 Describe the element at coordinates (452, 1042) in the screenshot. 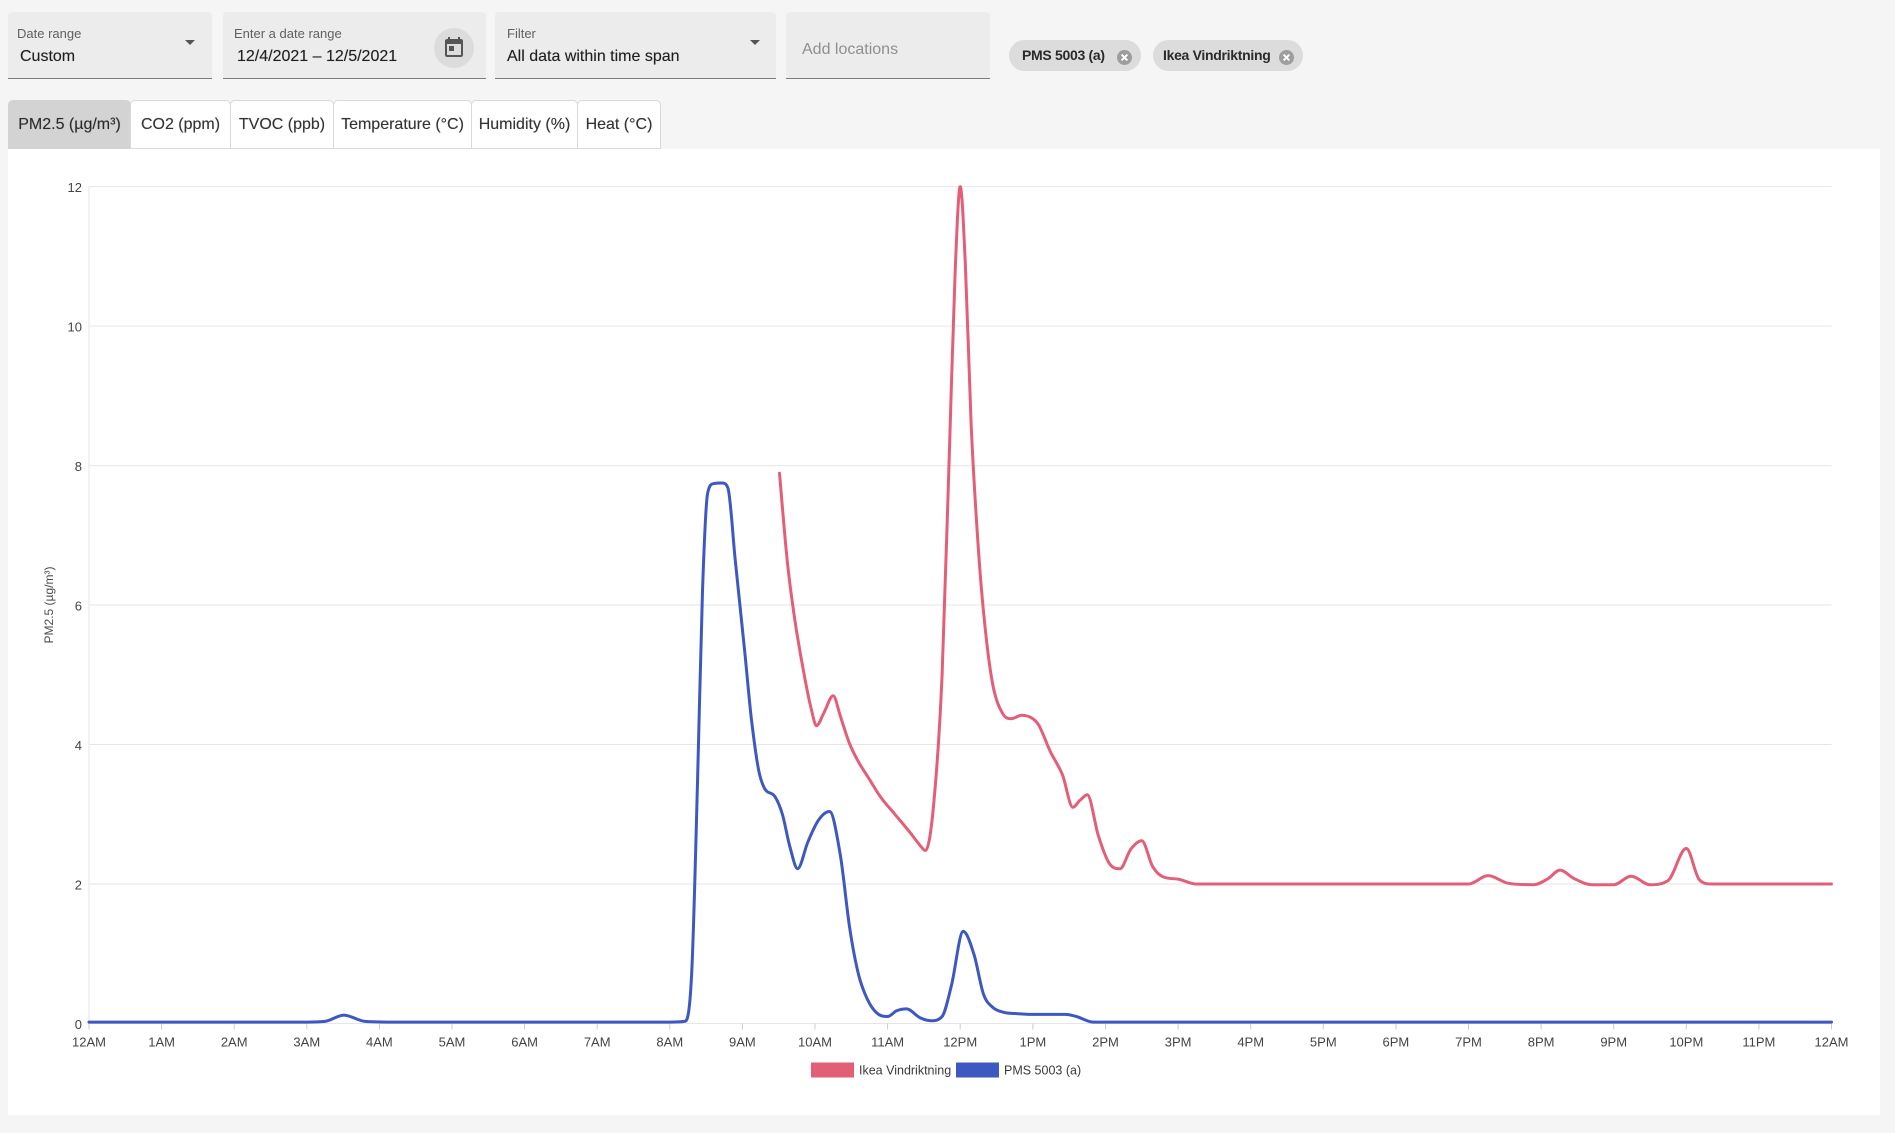

I see `svg-text: 5AM` at that location.